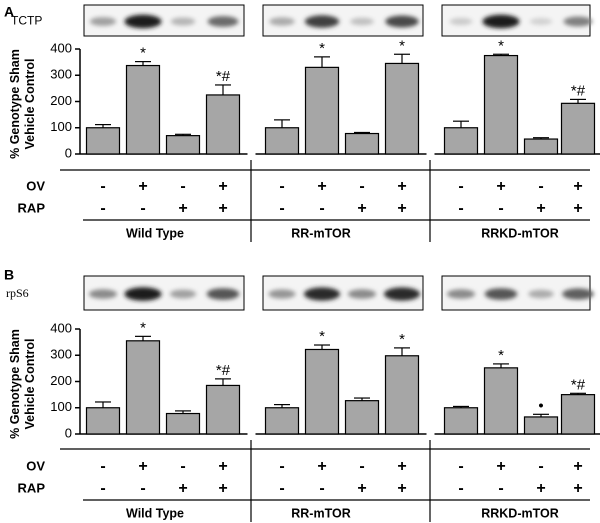 The height and width of the screenshot is (523, 600). I want to click on blot-label: rpS6, so click(17, 293).